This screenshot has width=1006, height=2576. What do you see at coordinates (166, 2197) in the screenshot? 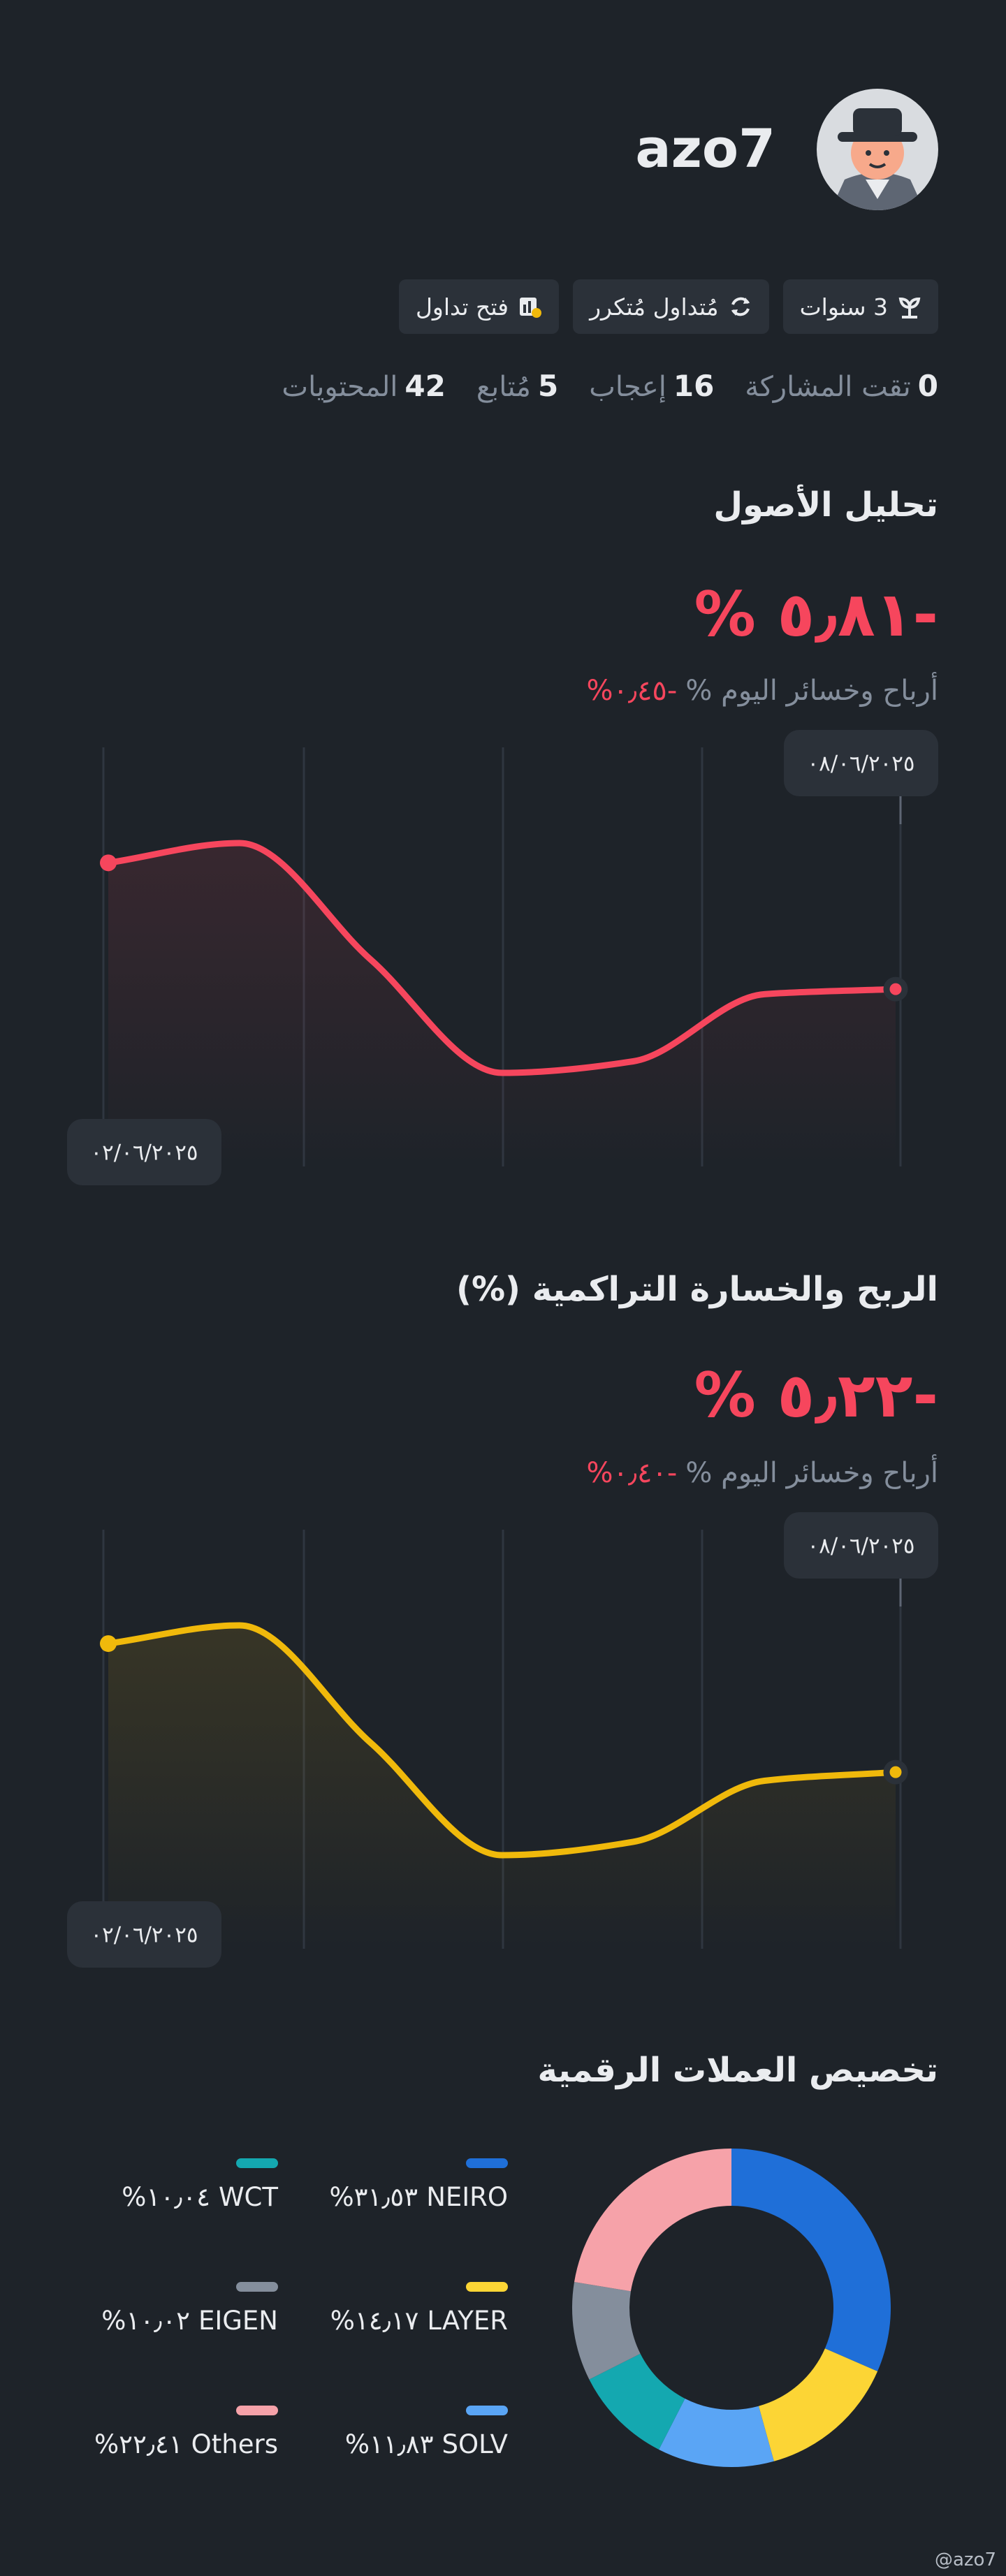
I see `legend-value: %١٠٫٠٤` at bounding box center [166, 2197].